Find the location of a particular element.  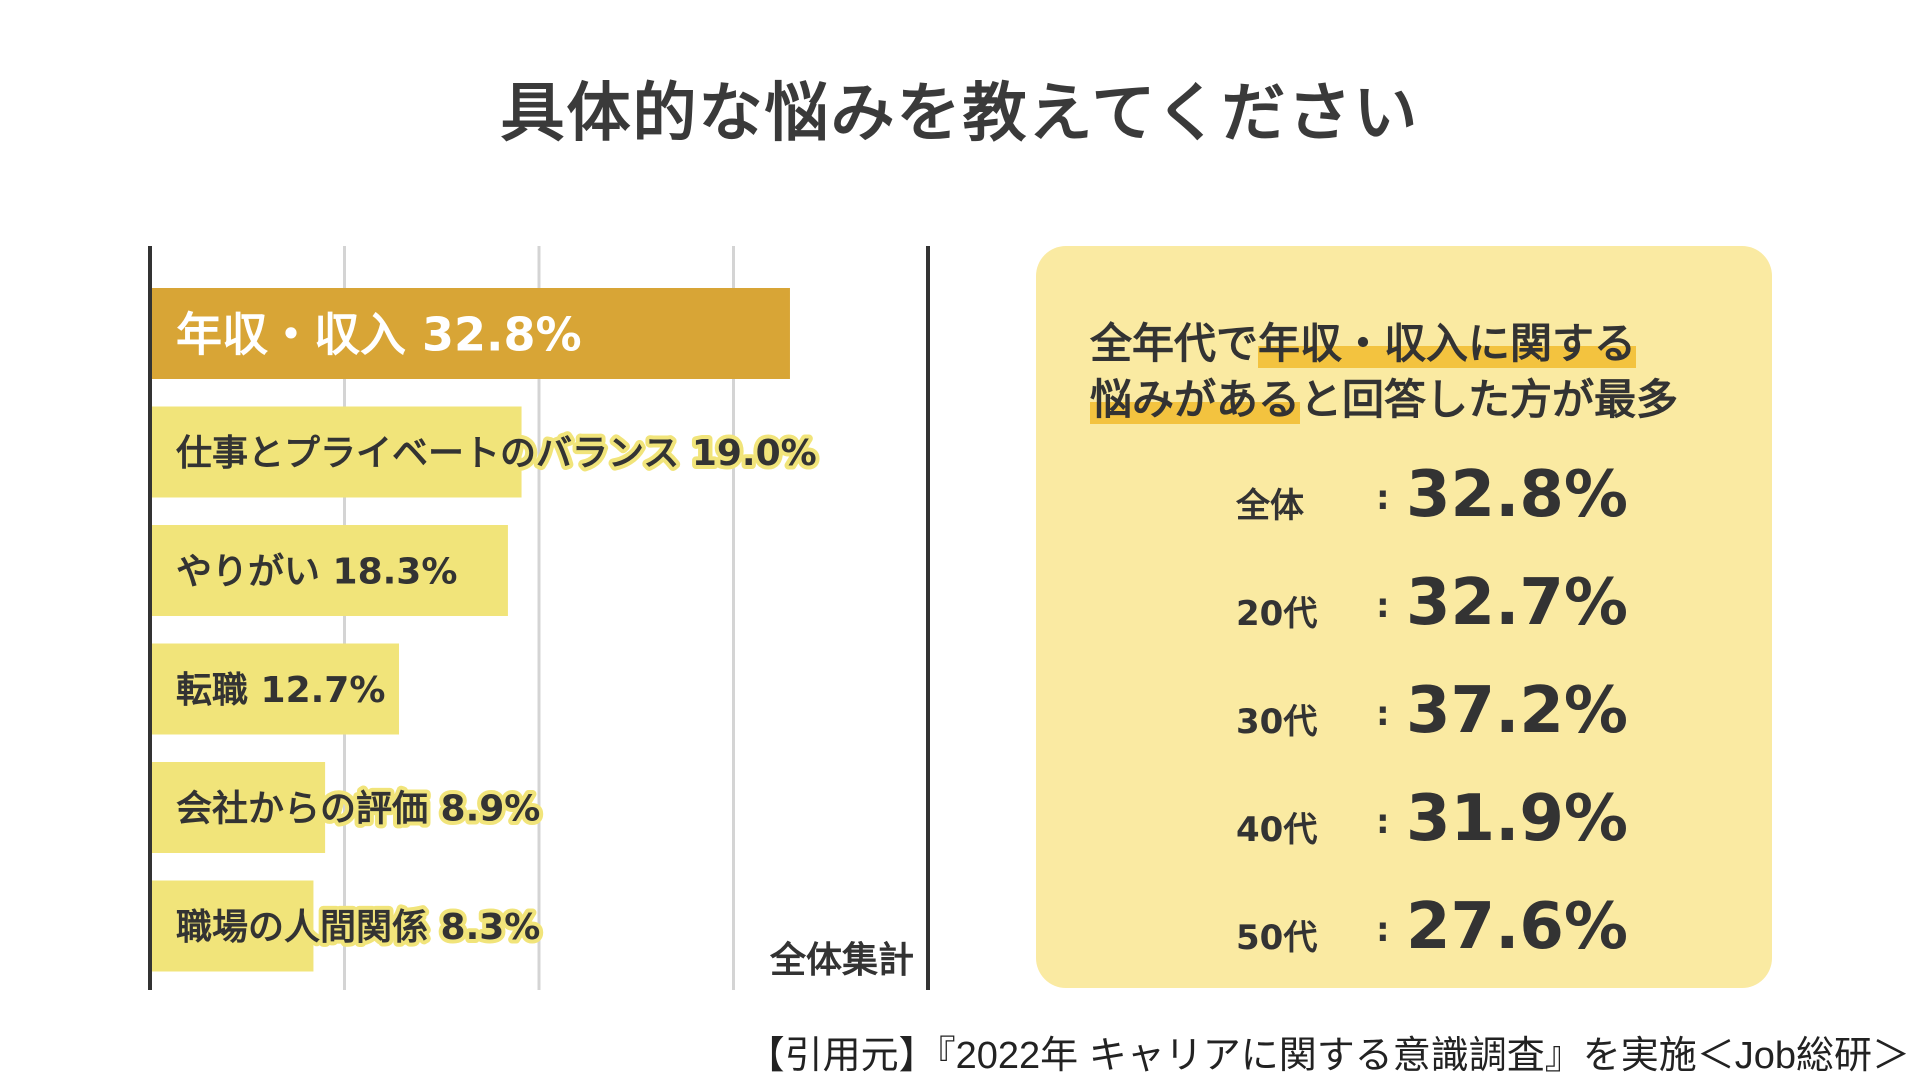

stat-label: 40代 is located at coordinates (1277, 830).